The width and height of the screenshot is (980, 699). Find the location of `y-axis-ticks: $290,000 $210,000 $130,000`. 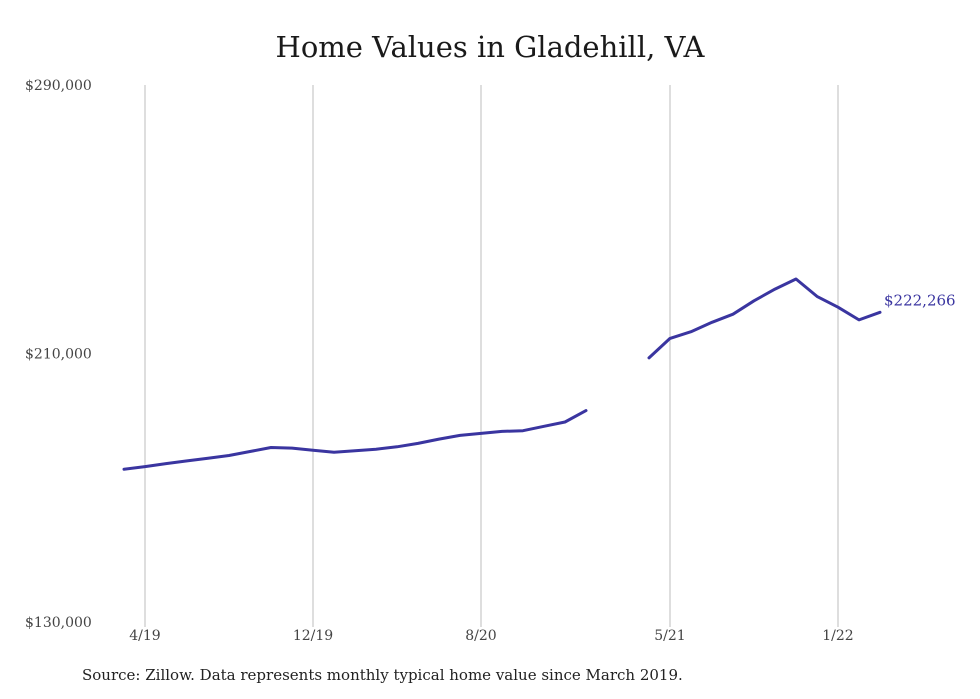

y-axis-ticks: $290,000 $210,000 $130,000 is located at coordinates (58, 354).